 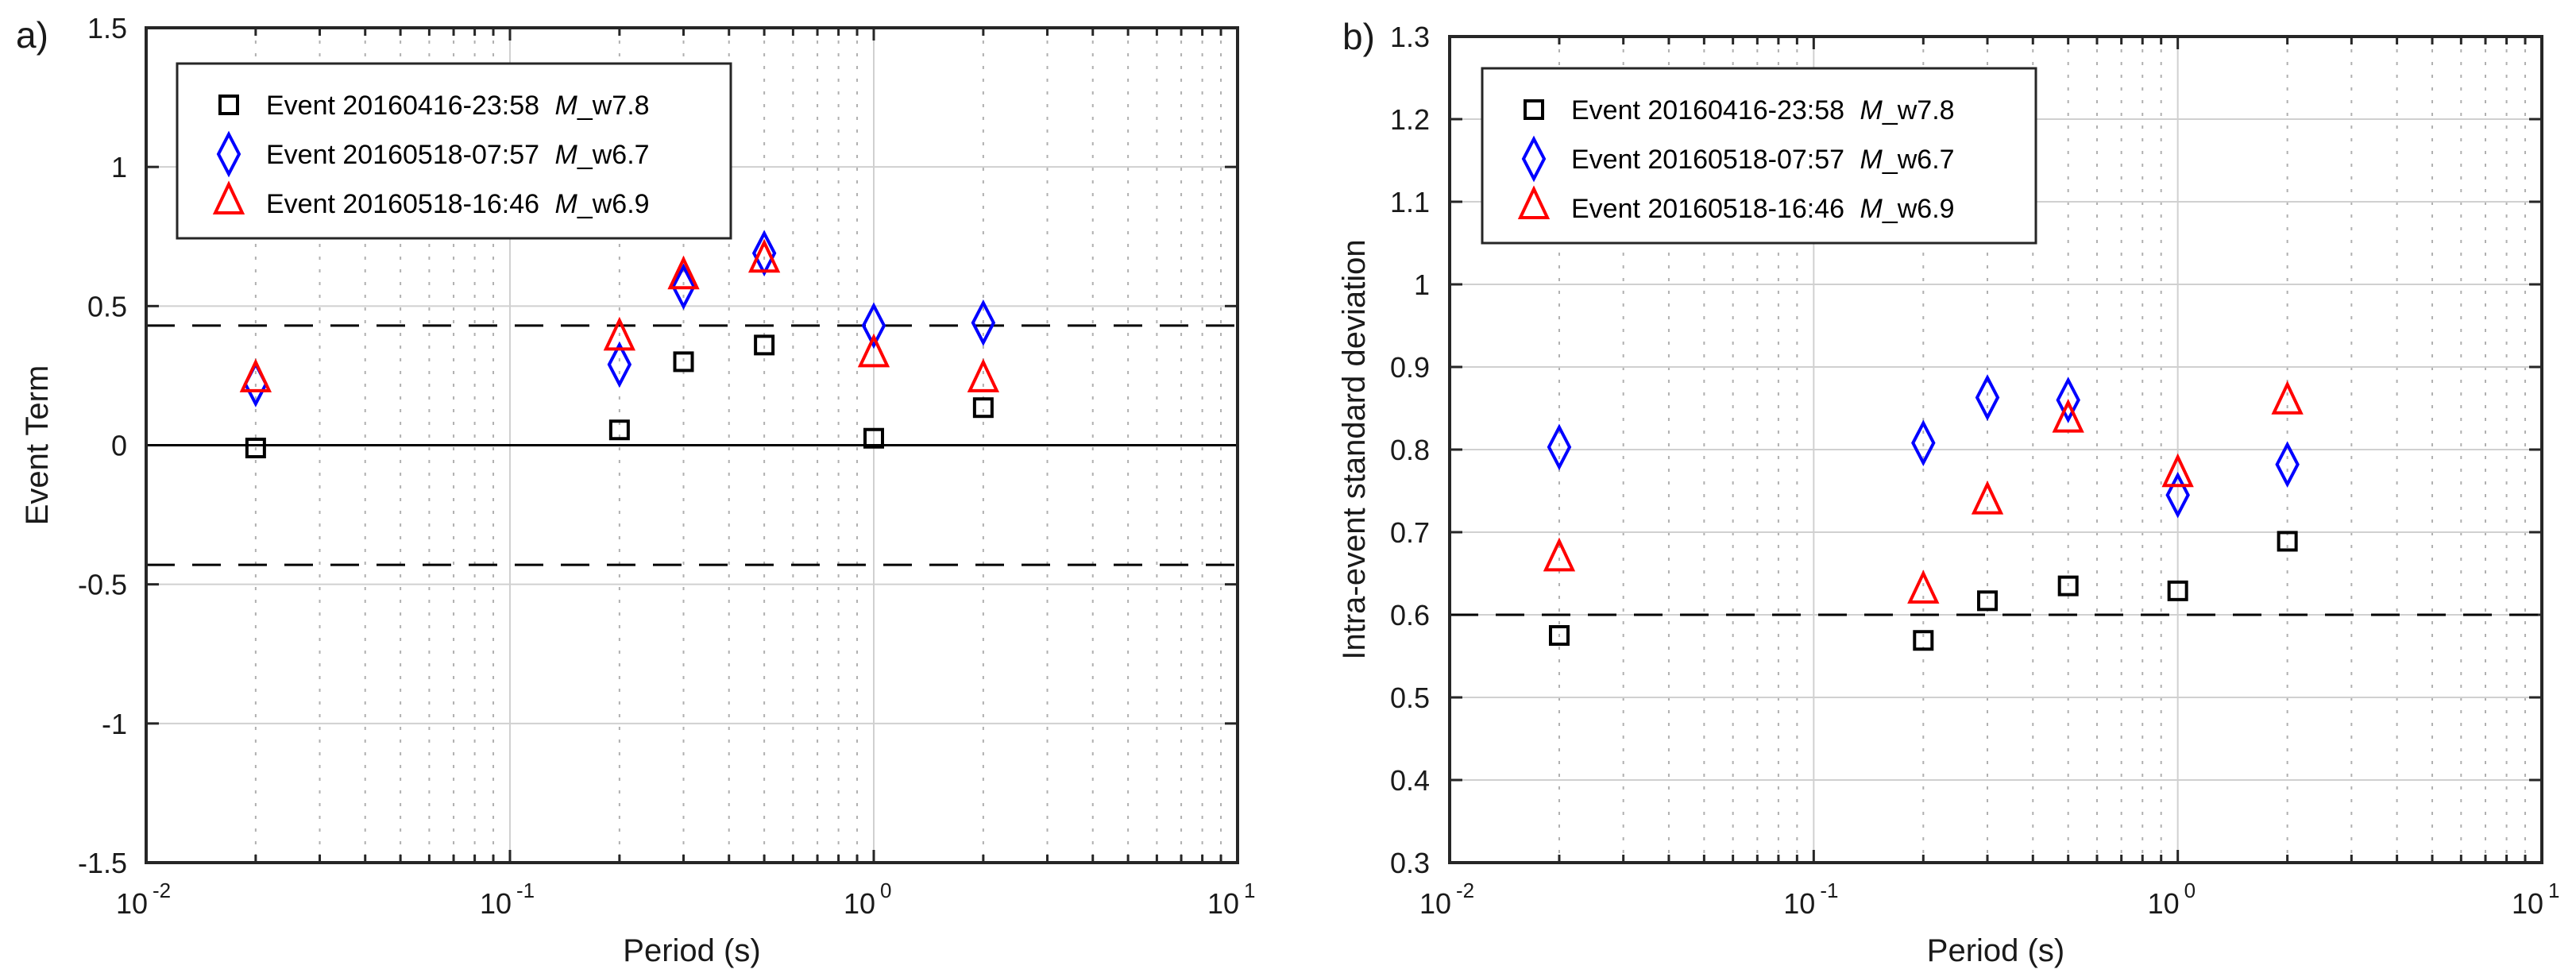 I want to click on x-tick-label-exponent: 0, so click(x=885, y=890).